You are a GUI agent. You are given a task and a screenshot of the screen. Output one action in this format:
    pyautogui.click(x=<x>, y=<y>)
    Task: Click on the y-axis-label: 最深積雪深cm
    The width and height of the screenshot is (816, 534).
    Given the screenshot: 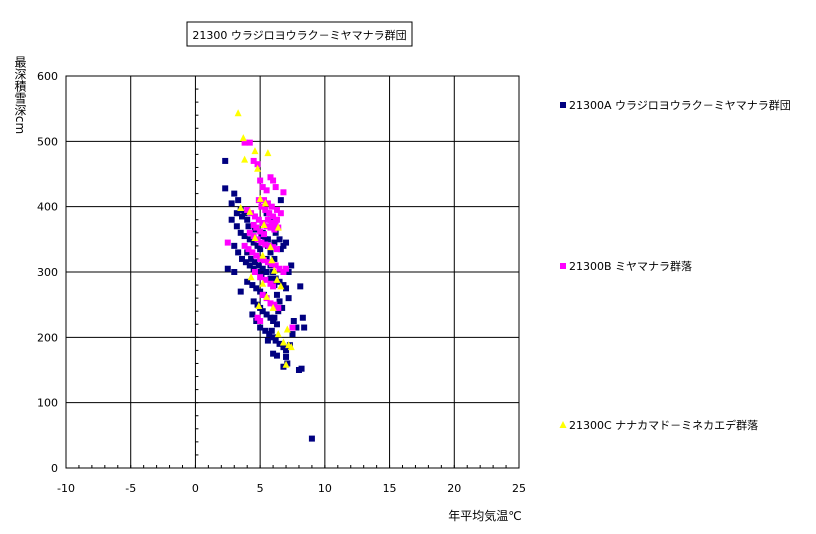 What is the action you would take?
    pyautogui.click(x=20, y=94)
    